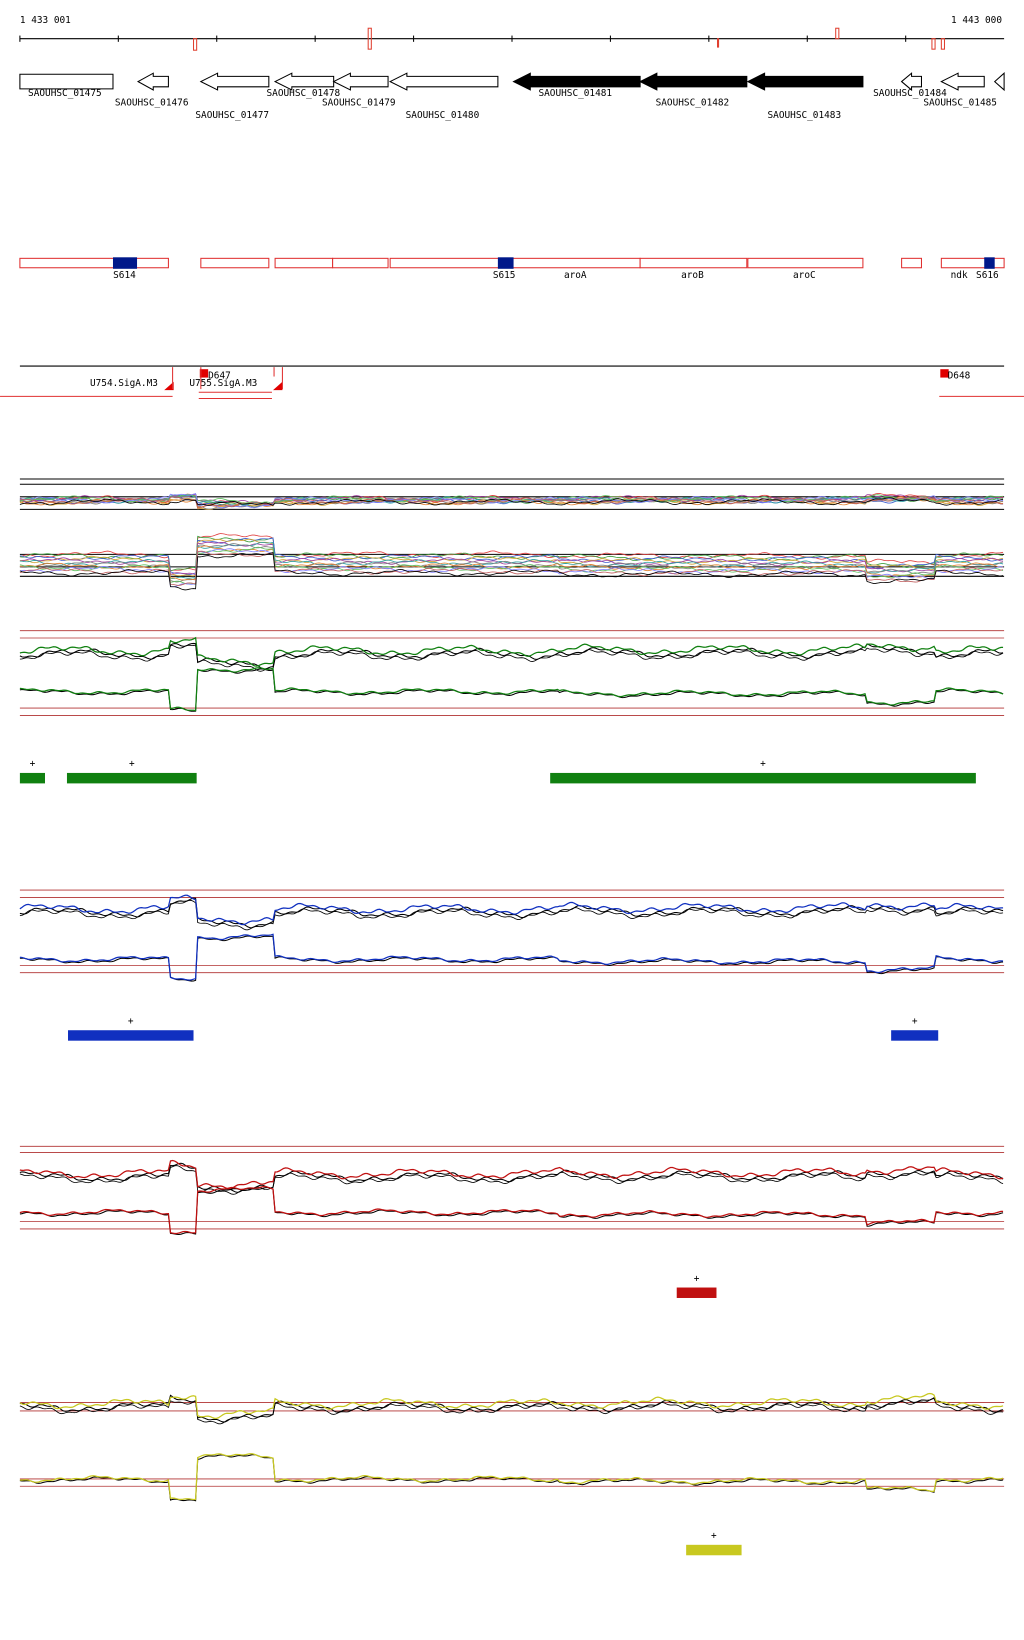 Image resolution: width=1024 pixels, height=1640 pixels. What do you see at coordinates (152, 103) in the screenshot?
I see `gene-label: SAOUHSC_01476` at bounding box center [152, 103].